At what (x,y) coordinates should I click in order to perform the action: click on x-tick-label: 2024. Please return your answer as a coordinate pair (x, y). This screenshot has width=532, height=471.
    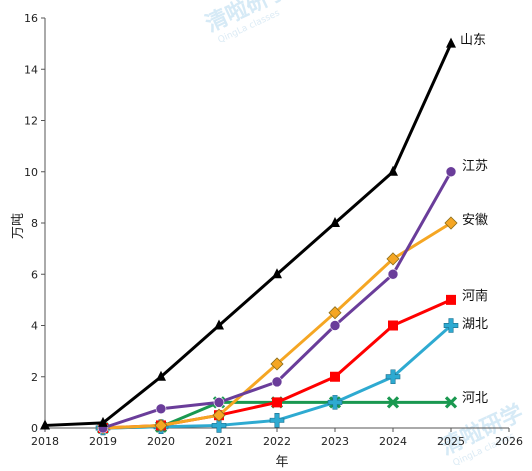
    Looking at the image, I should click on (393, 441).